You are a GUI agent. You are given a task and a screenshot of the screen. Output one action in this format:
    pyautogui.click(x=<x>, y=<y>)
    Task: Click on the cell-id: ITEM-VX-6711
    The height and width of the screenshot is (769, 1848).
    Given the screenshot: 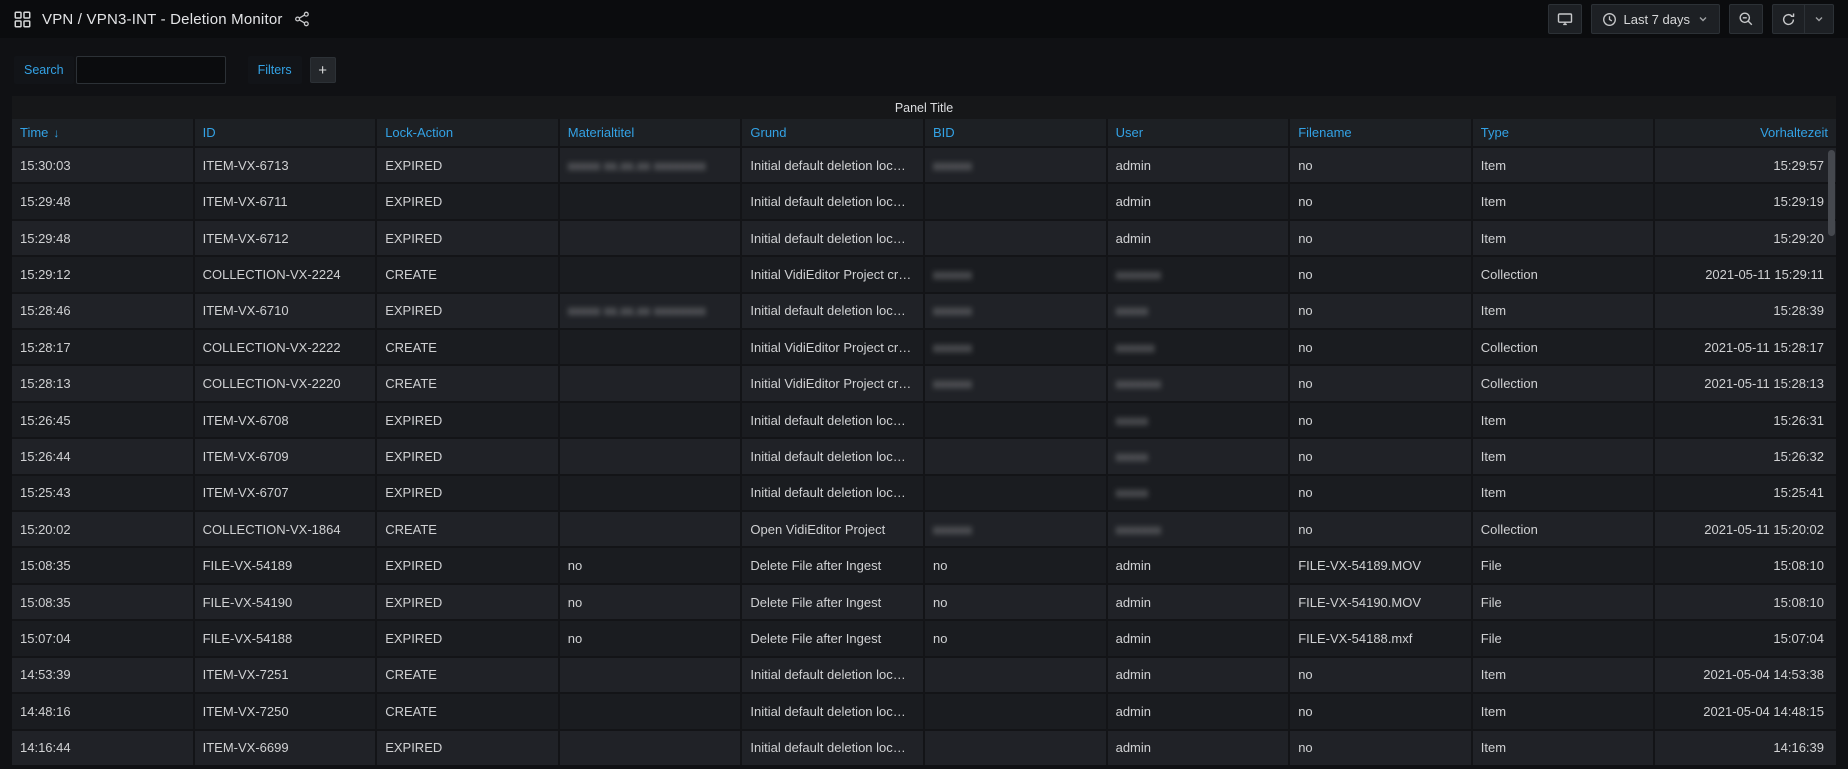 What is the action you would take?
    pyautogui.click(x=285, y=201)
    